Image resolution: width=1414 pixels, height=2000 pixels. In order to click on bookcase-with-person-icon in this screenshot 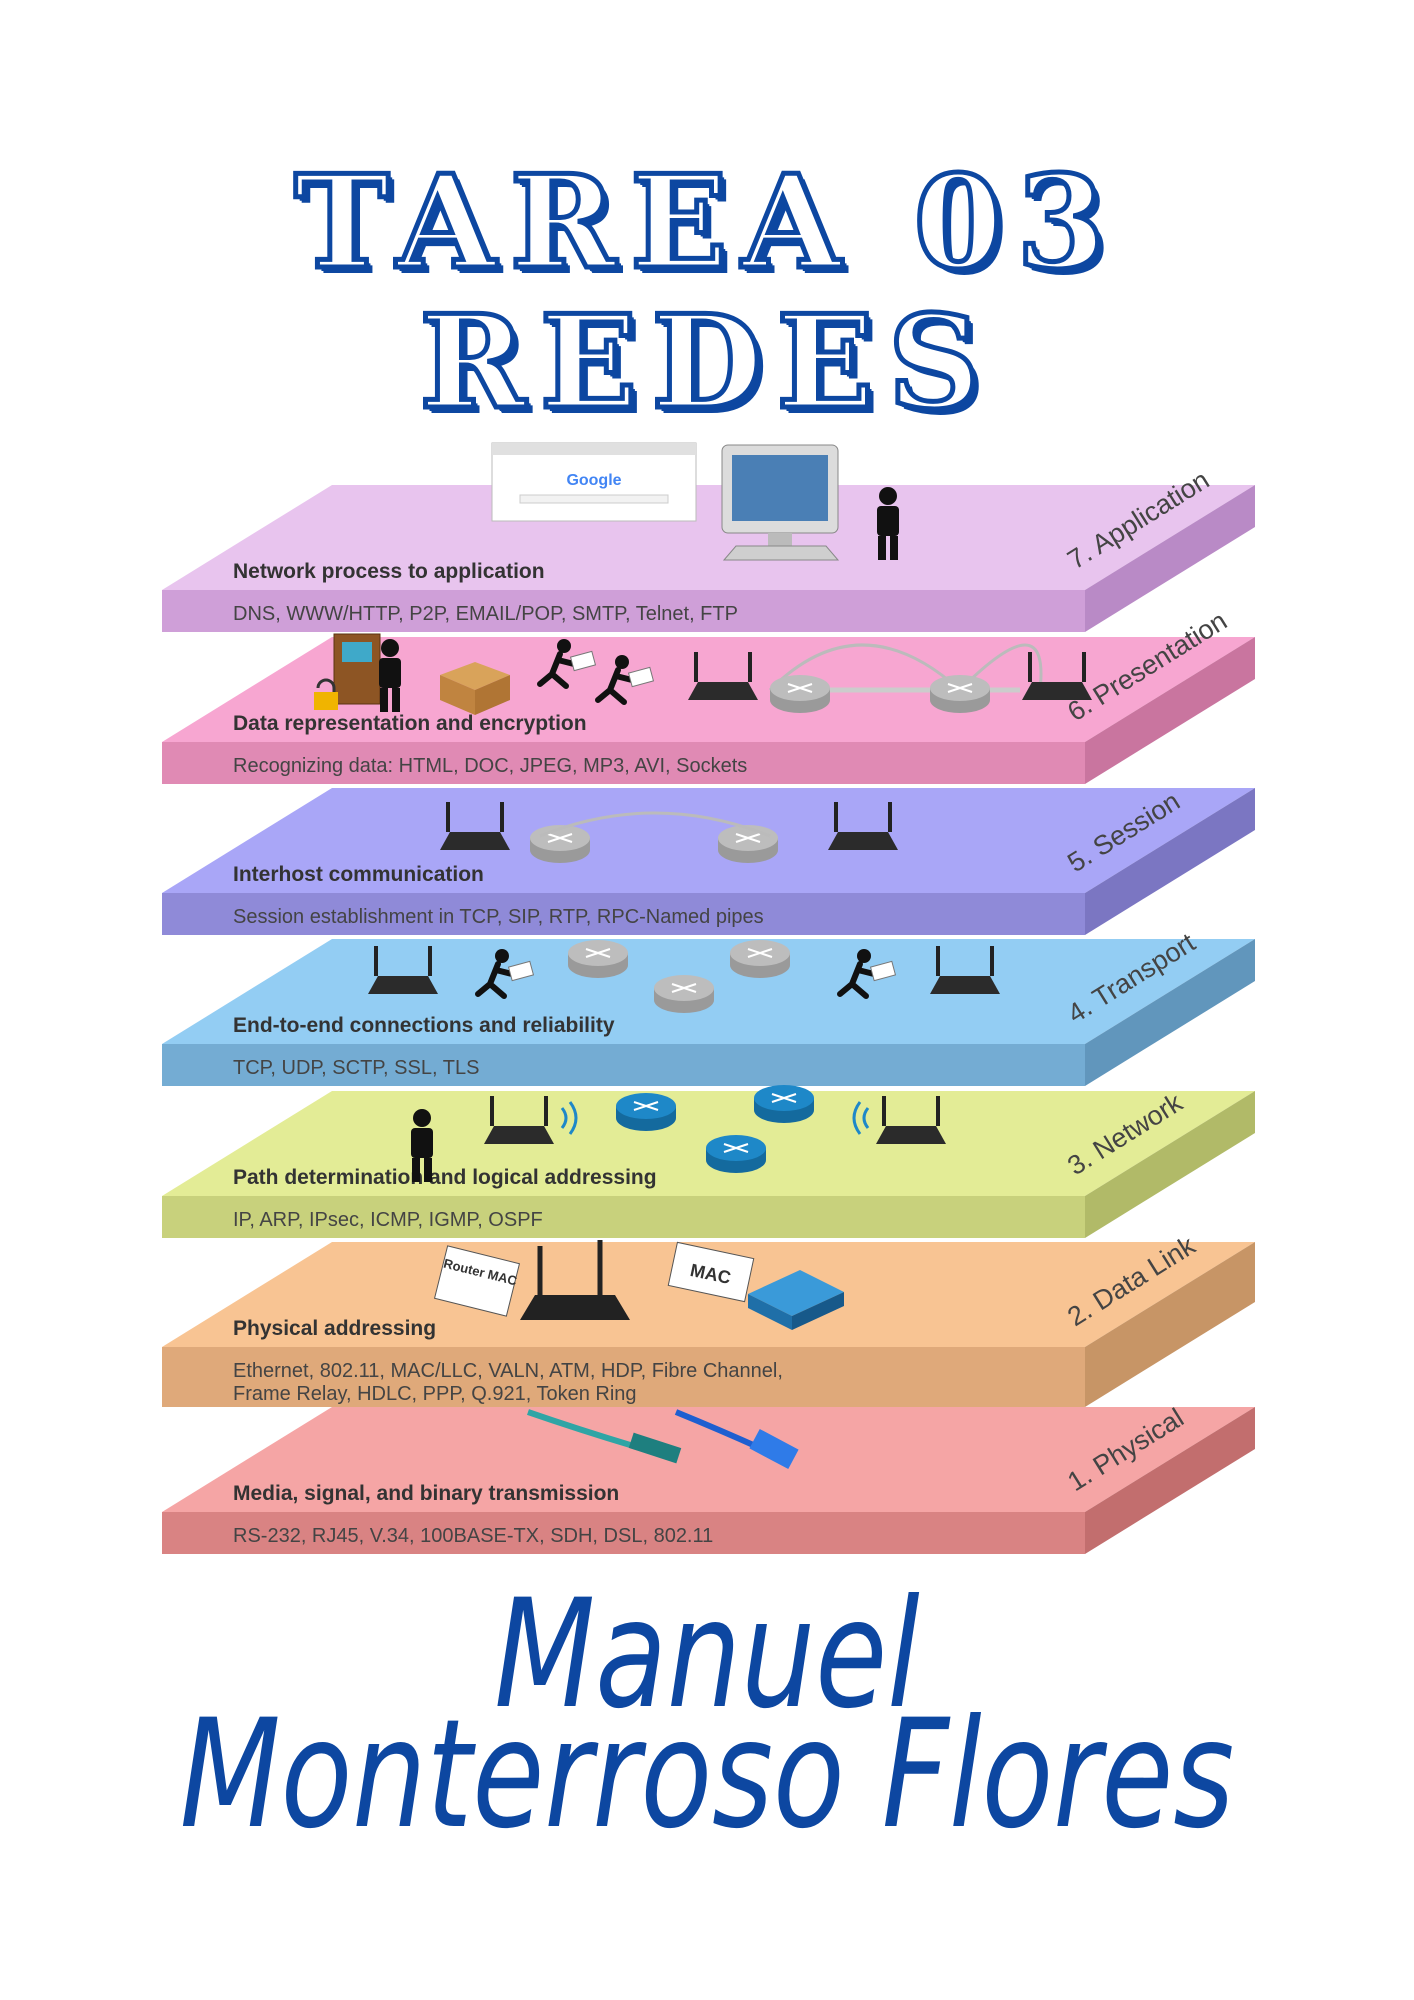, I will do `click(357, 669)`.